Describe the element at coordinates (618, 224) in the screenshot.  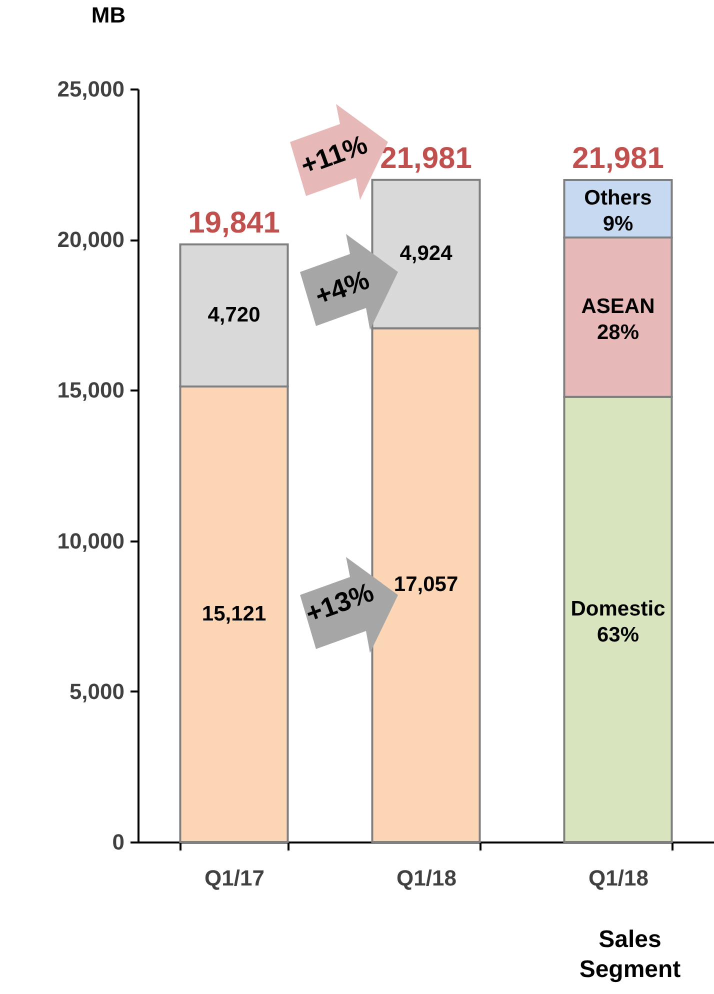
I see `annotation: 9%` at that location.